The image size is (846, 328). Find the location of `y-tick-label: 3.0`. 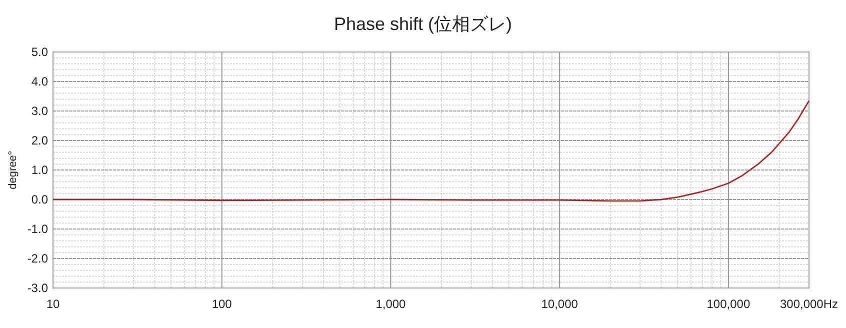

y-tick-label: 3.0 is located at coordinates (39, 111).